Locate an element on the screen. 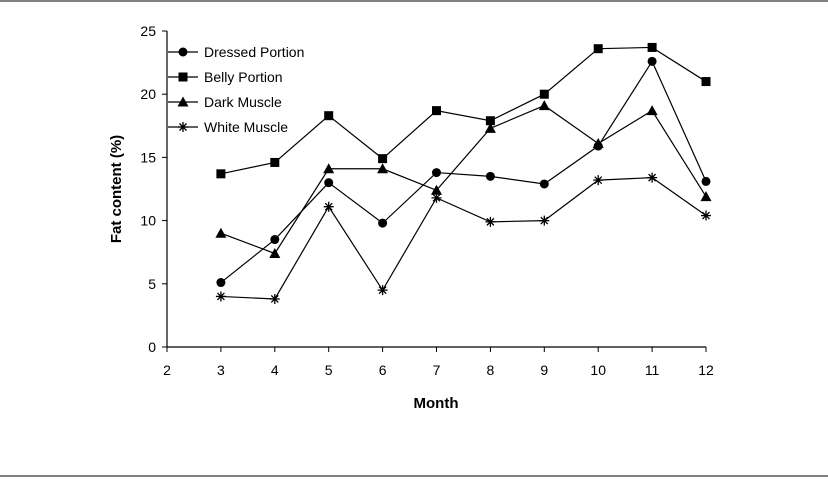 The image size is (828, 483). x-tick-label: 5 is located at coordinates (329, 370).